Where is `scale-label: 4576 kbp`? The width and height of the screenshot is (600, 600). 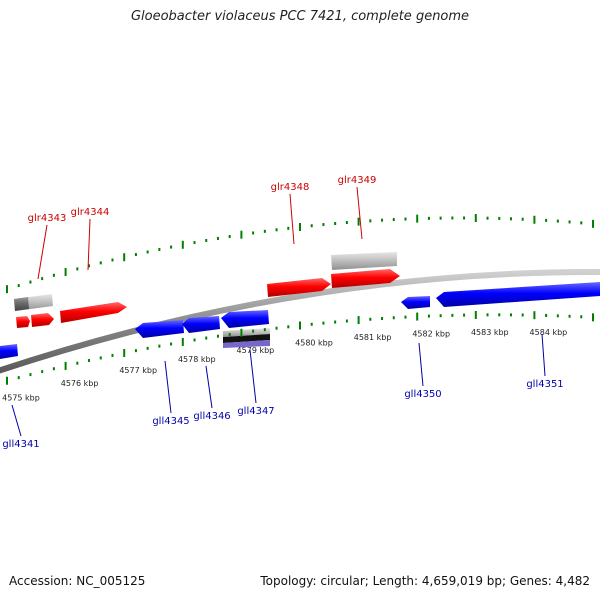
scale-label: 4576 kbp is located at coordinates (80, 383).